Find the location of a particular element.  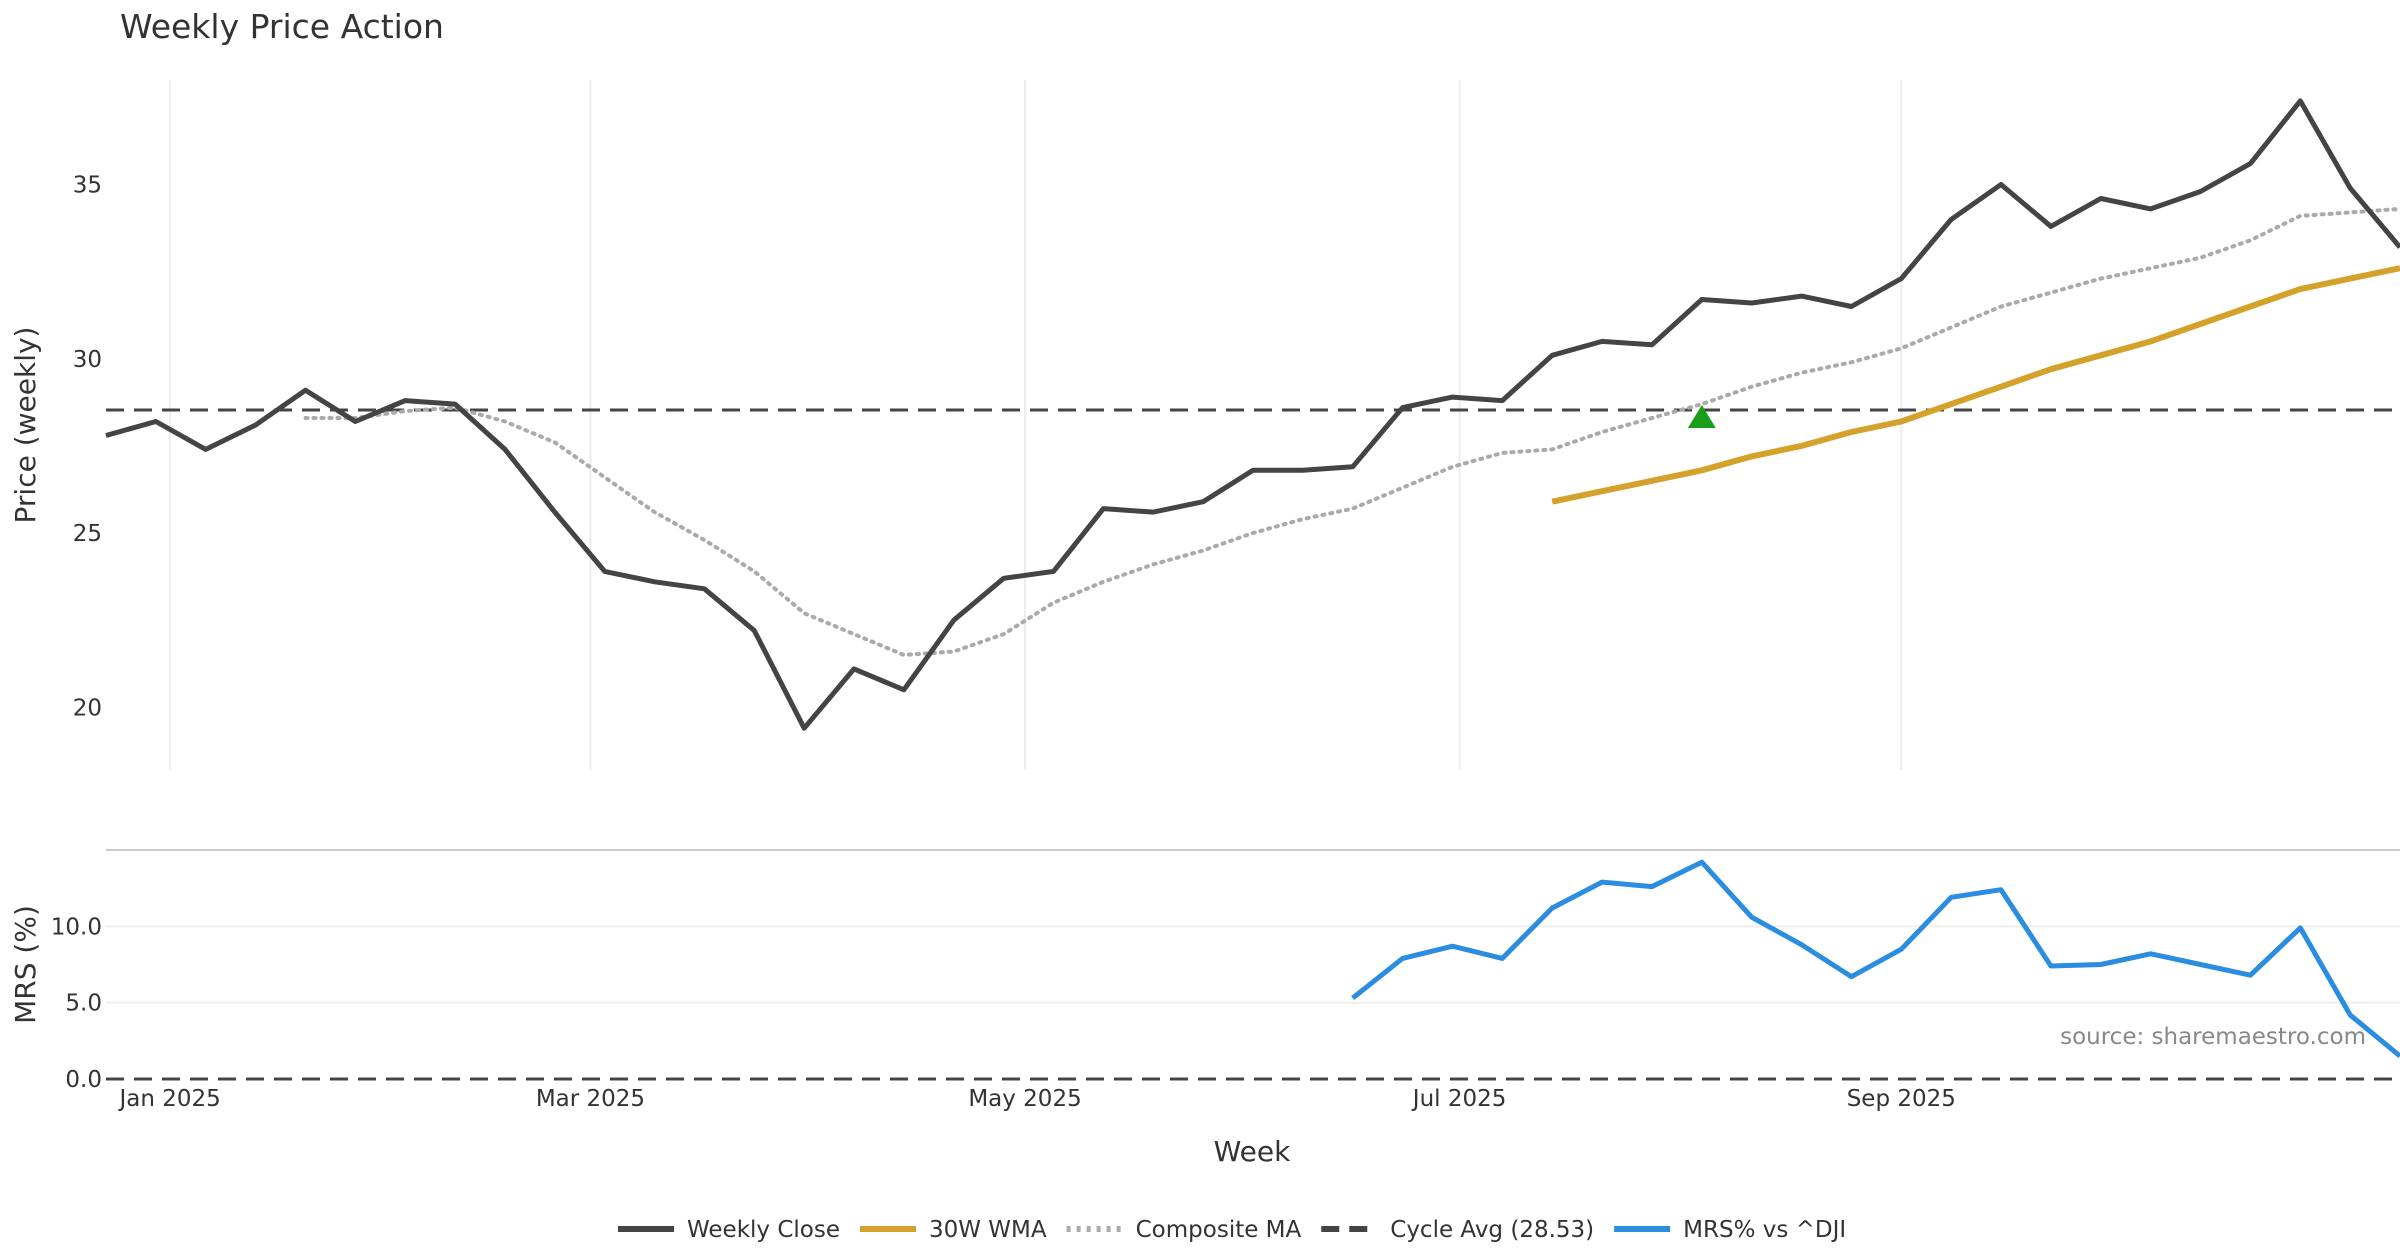

chart-title: Weekly Price Action is located at coordinates (282, 26).